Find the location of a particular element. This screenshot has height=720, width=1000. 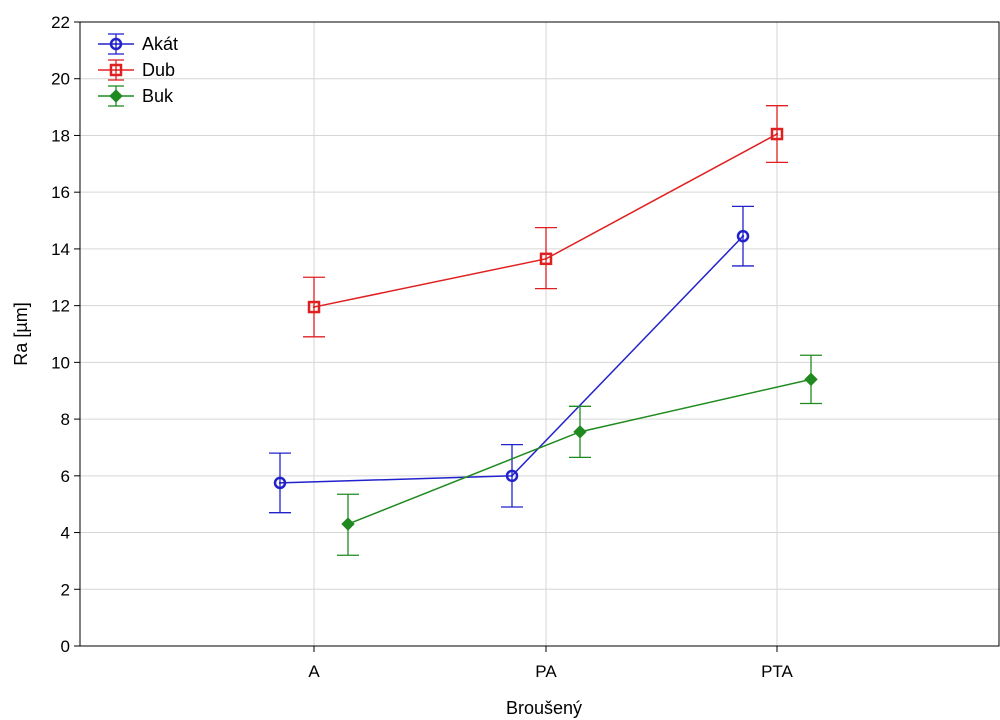

y-tick-label: 4 is located at coordinates (65, 533).